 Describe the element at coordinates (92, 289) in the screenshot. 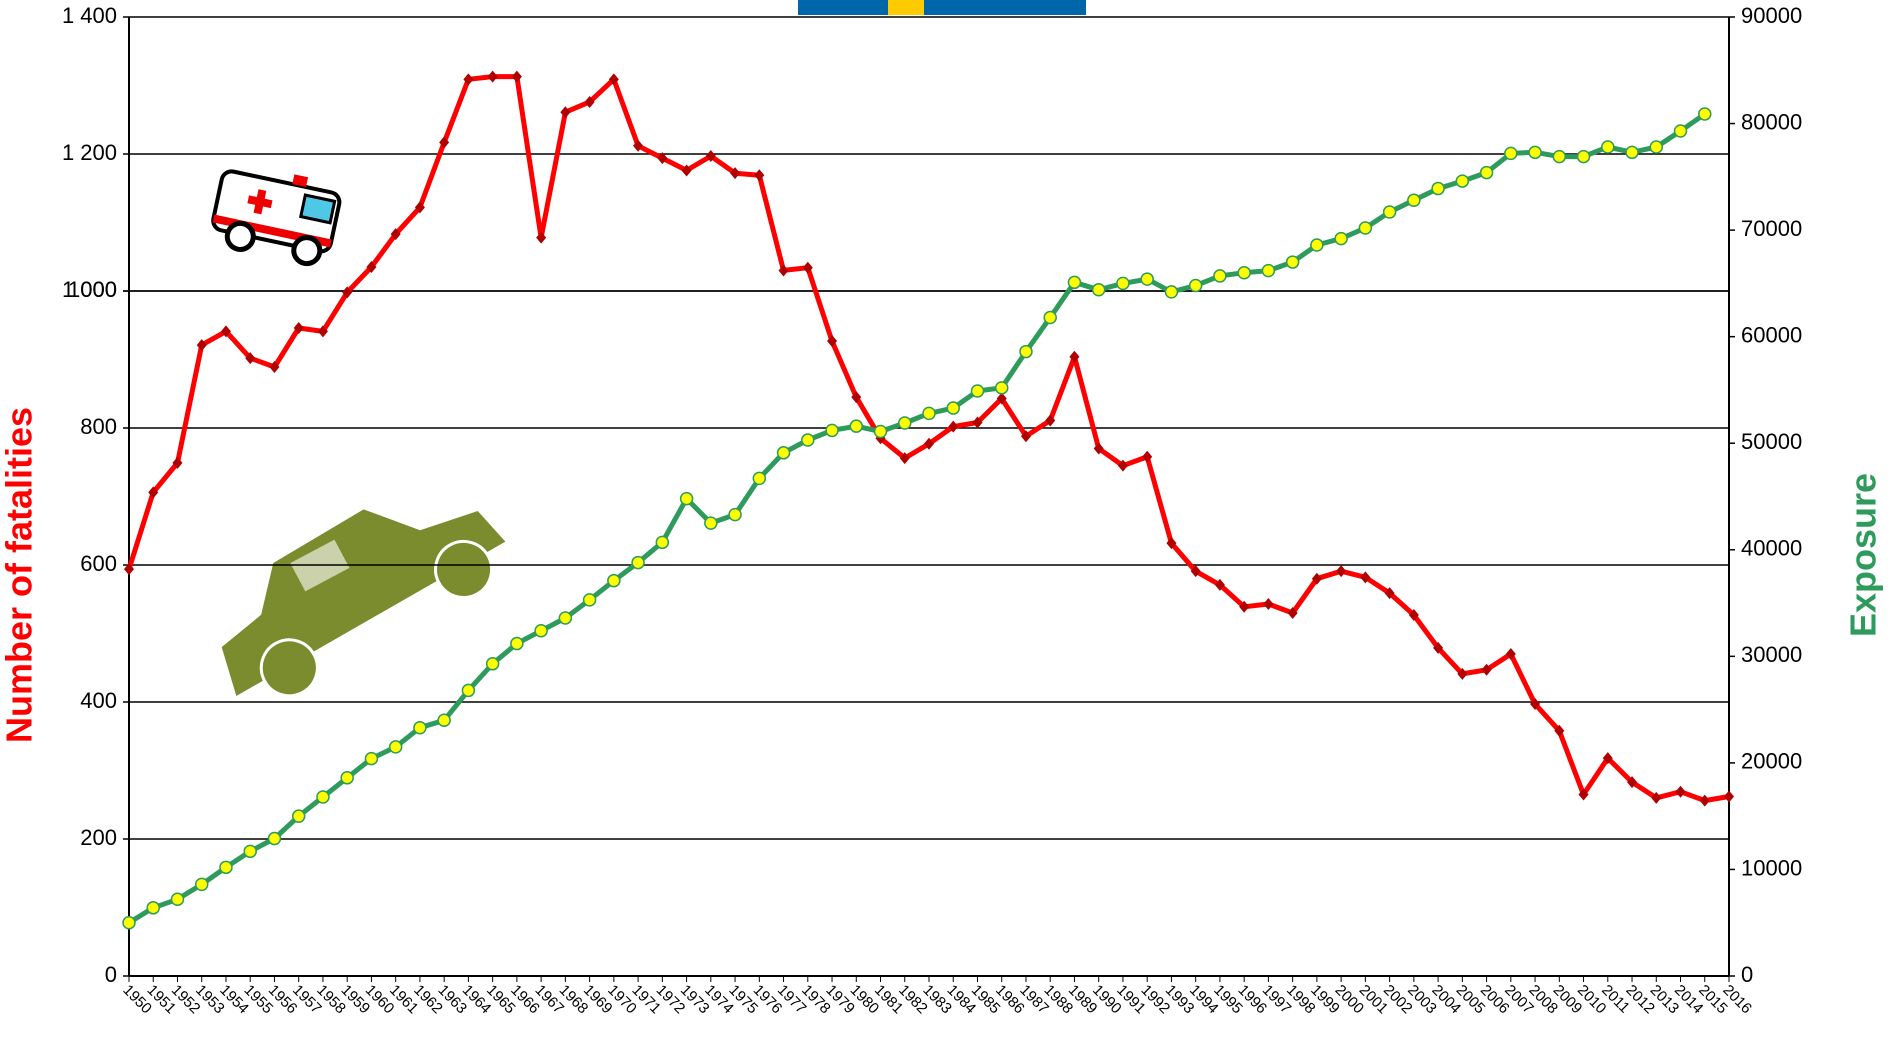

I see `y-tick-label: 1000` at that location.